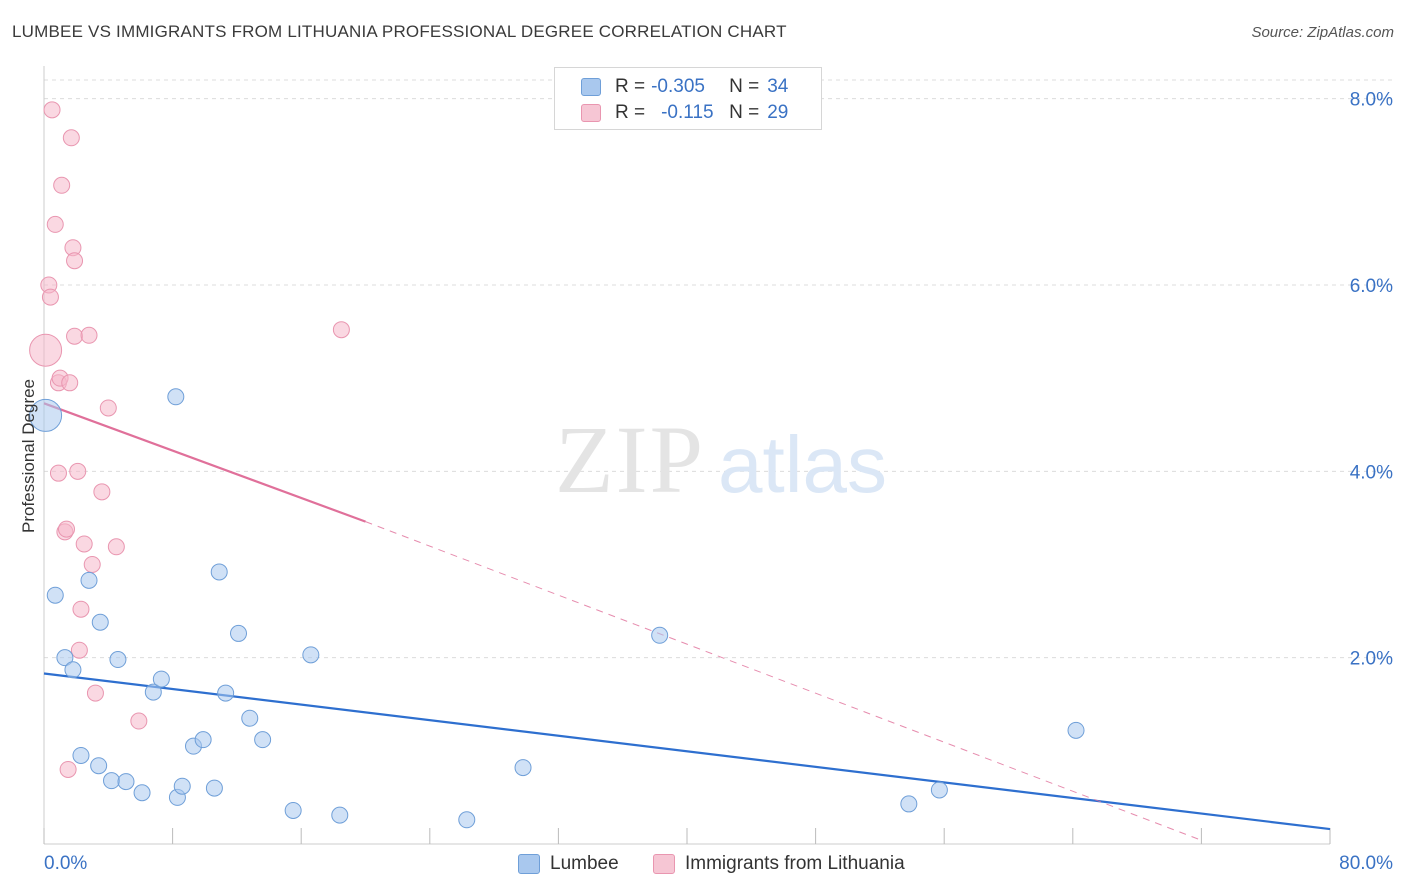 This screenshot has height=892, width=1406. I want to click on lithuania-legend-swatch, so click(664, 864).